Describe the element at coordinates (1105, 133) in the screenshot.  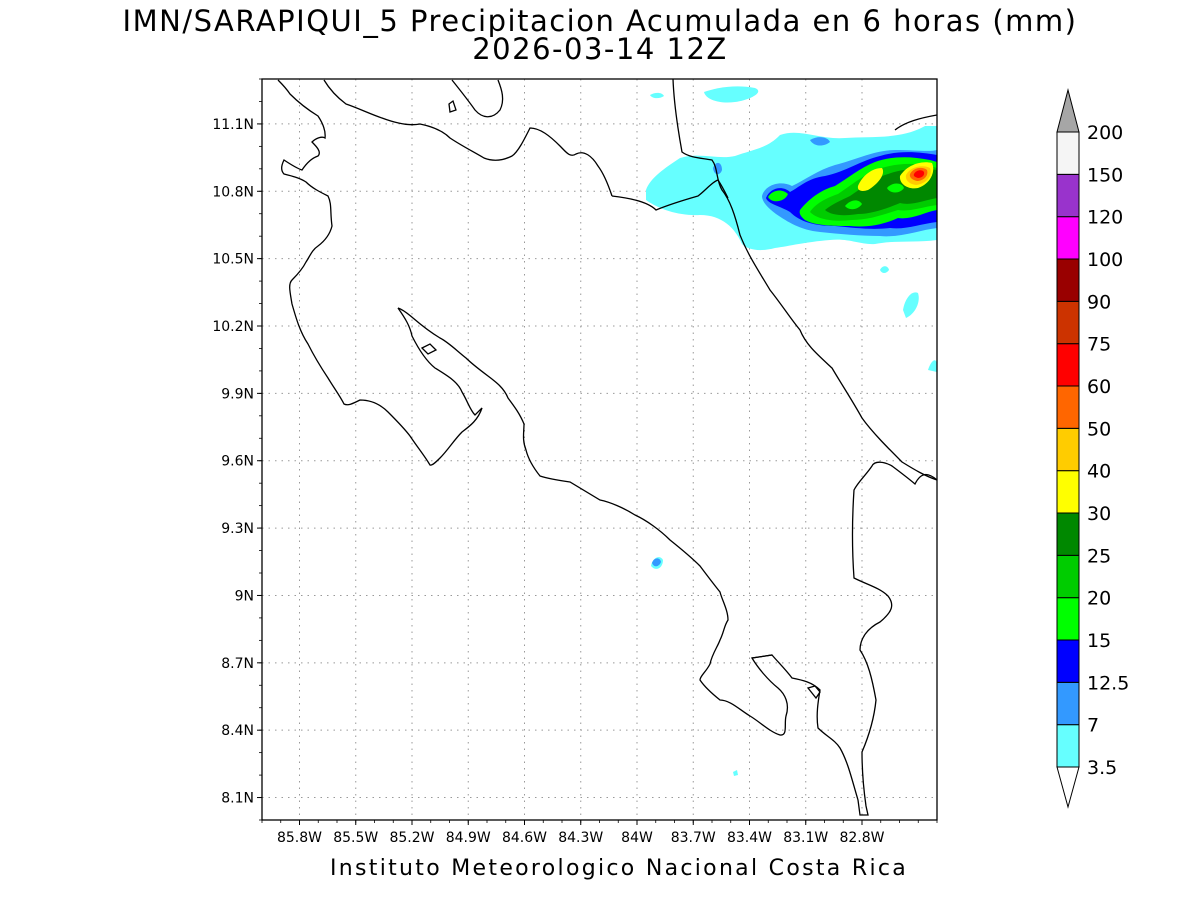
I see `colorbar-label: 200` at that location.